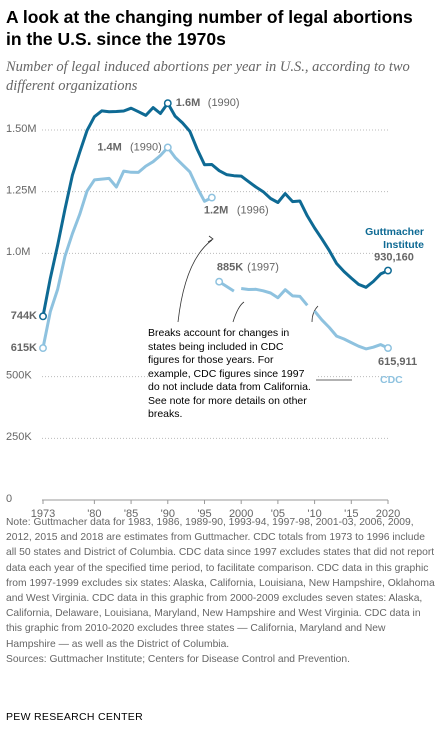 The image size is (445, 738). I want to click on y-tick-label: 250K, so click(19, 437).